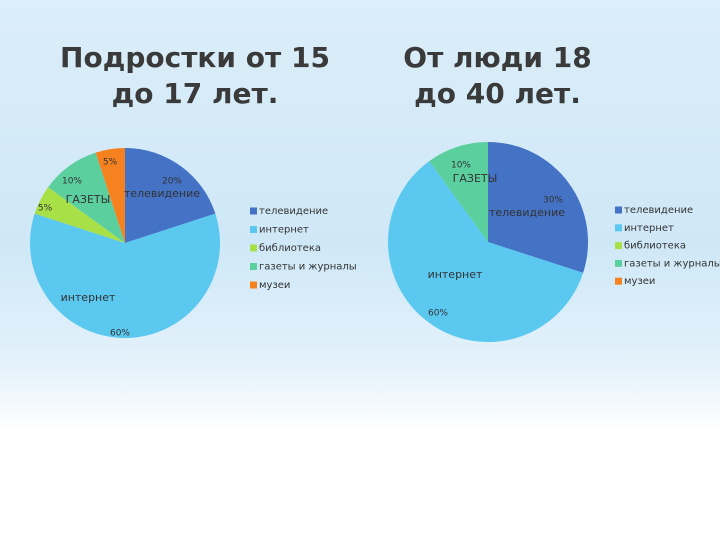 The image size is (720, 540). Describe the element at coordinates (553, 201) in the screenshot. I see `data-label: 30%` at that location.